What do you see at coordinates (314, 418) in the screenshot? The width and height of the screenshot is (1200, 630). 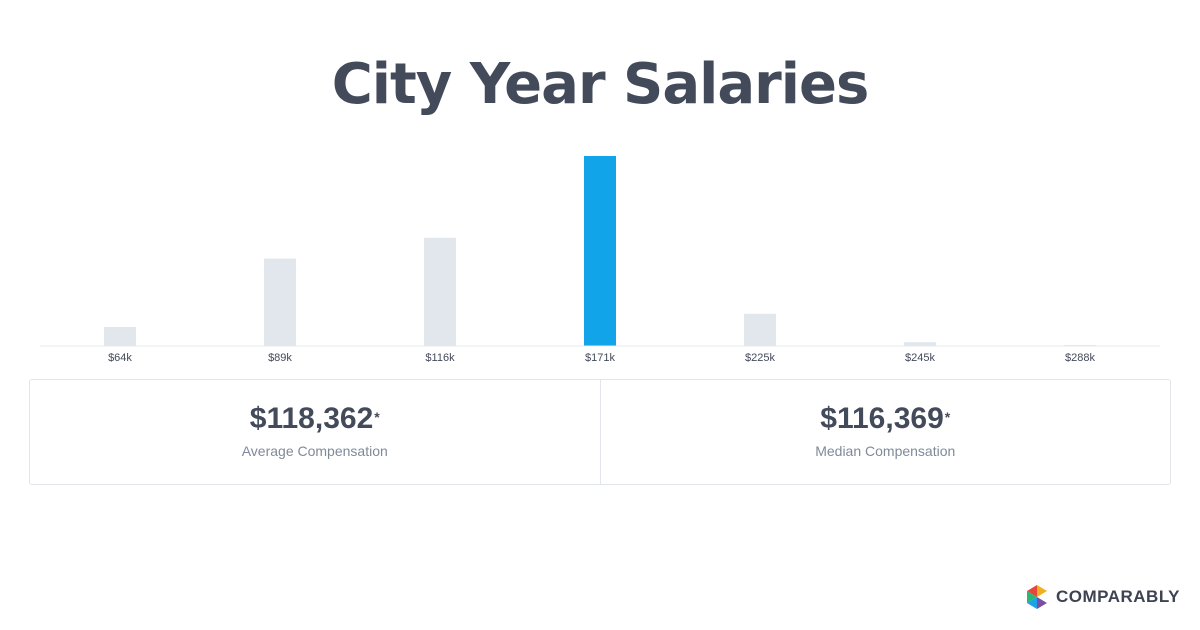 I see `average-compensation-value: $118,362*` at bounding box center [314, 418].